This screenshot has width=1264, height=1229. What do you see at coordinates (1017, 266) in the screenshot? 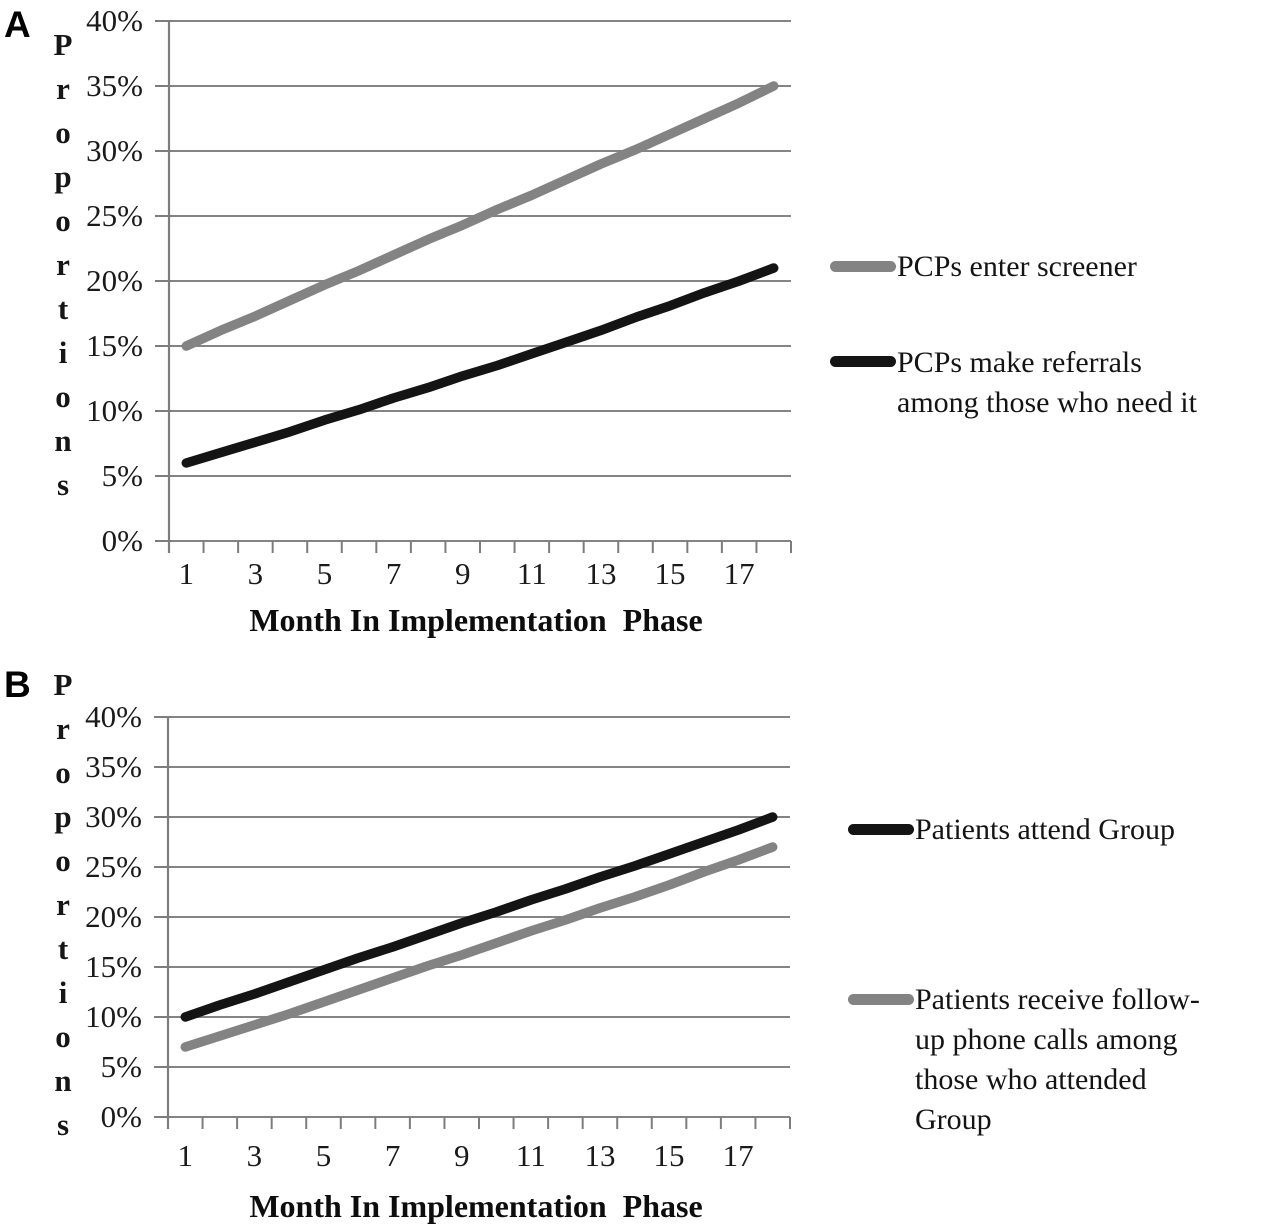
I see `legend-label: PCPs enter screener` at bounding box center [1017, 266].